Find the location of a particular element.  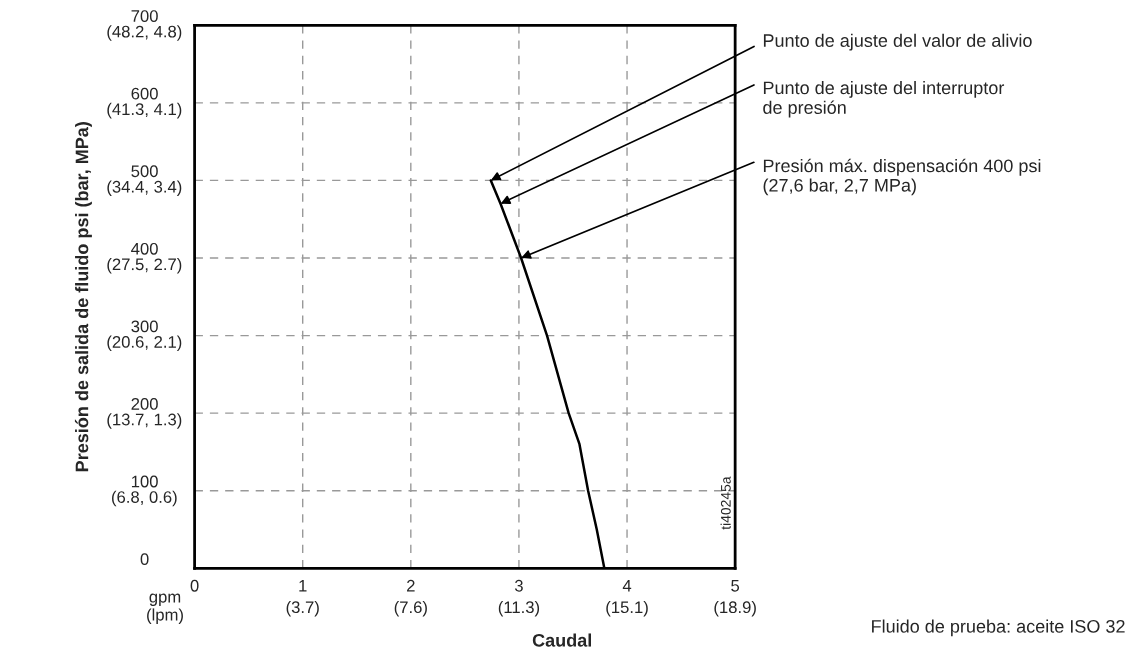

x-axis-title: Caudal is located at coordinates (561, 640).